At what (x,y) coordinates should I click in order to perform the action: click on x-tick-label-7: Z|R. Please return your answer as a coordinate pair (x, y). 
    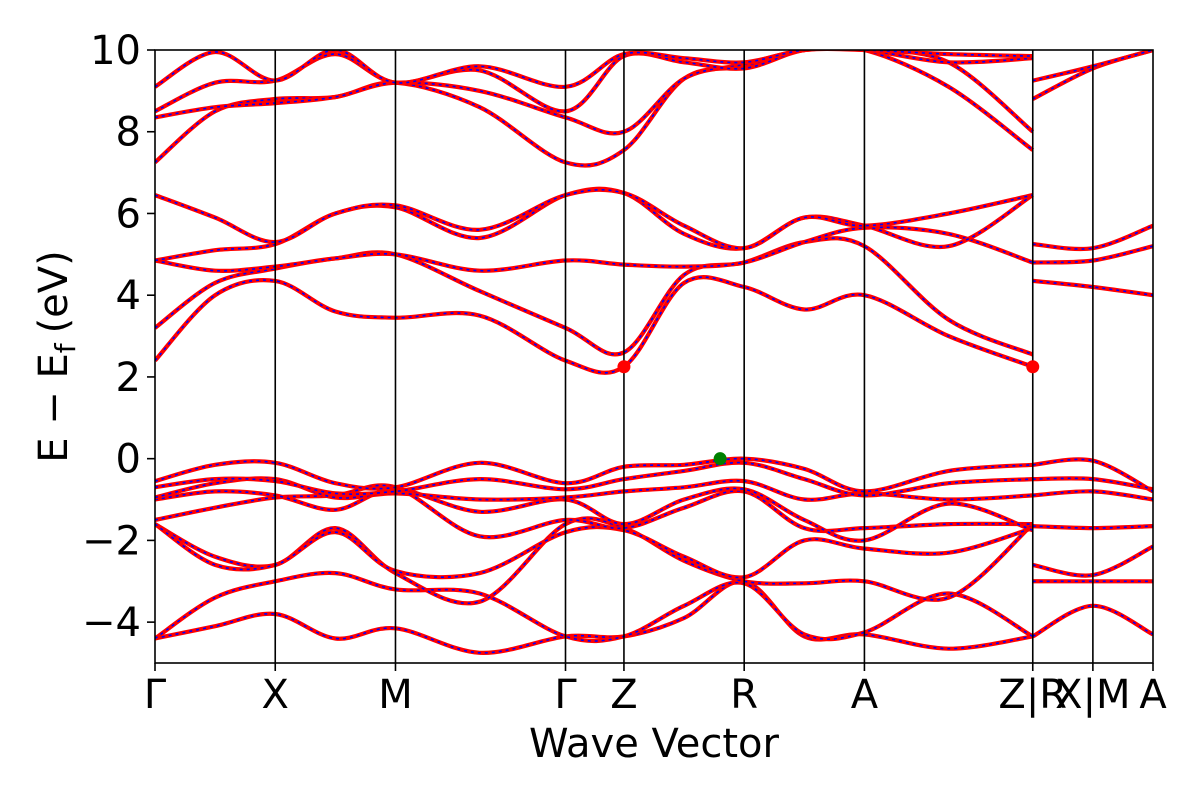
    Looking at the image, I should click on (1032, 695).